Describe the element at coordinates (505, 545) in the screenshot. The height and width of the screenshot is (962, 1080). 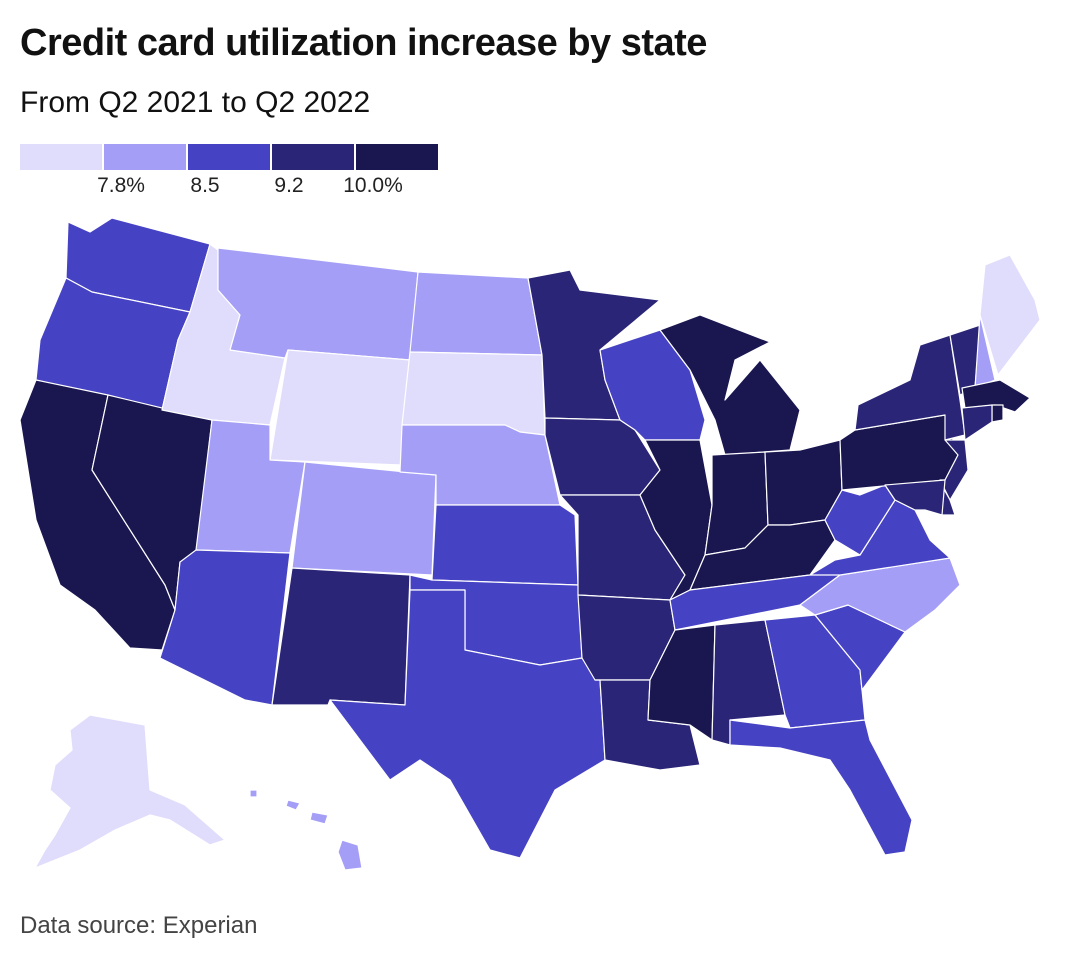
I see `state-ks` at that location.